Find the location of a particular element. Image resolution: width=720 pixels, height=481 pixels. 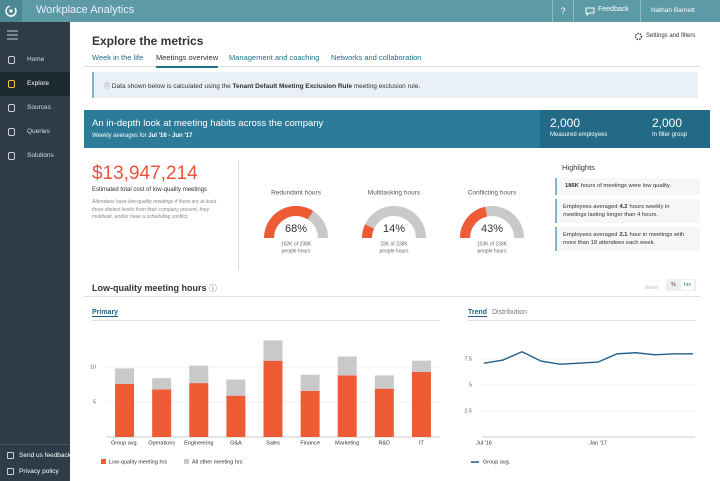

sidebar is located at coordinates (35, 251).